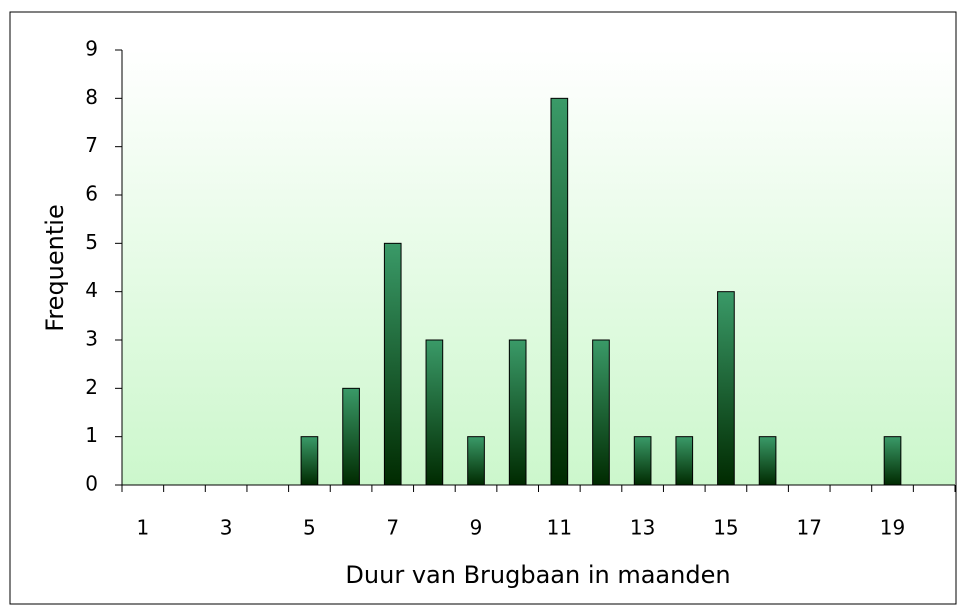 This screenshot has width=957, height=605. What do you see at coordinates (91, 290) in the screenshot?
I see `y-tick-label: 4` at bounding box center [91, 290].